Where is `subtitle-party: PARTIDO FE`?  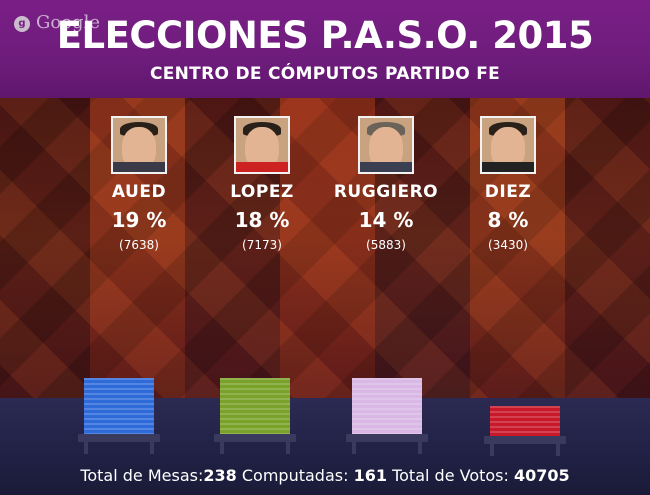 subtitle-party: PARTIDO FE is located at coordinates (443, 74).